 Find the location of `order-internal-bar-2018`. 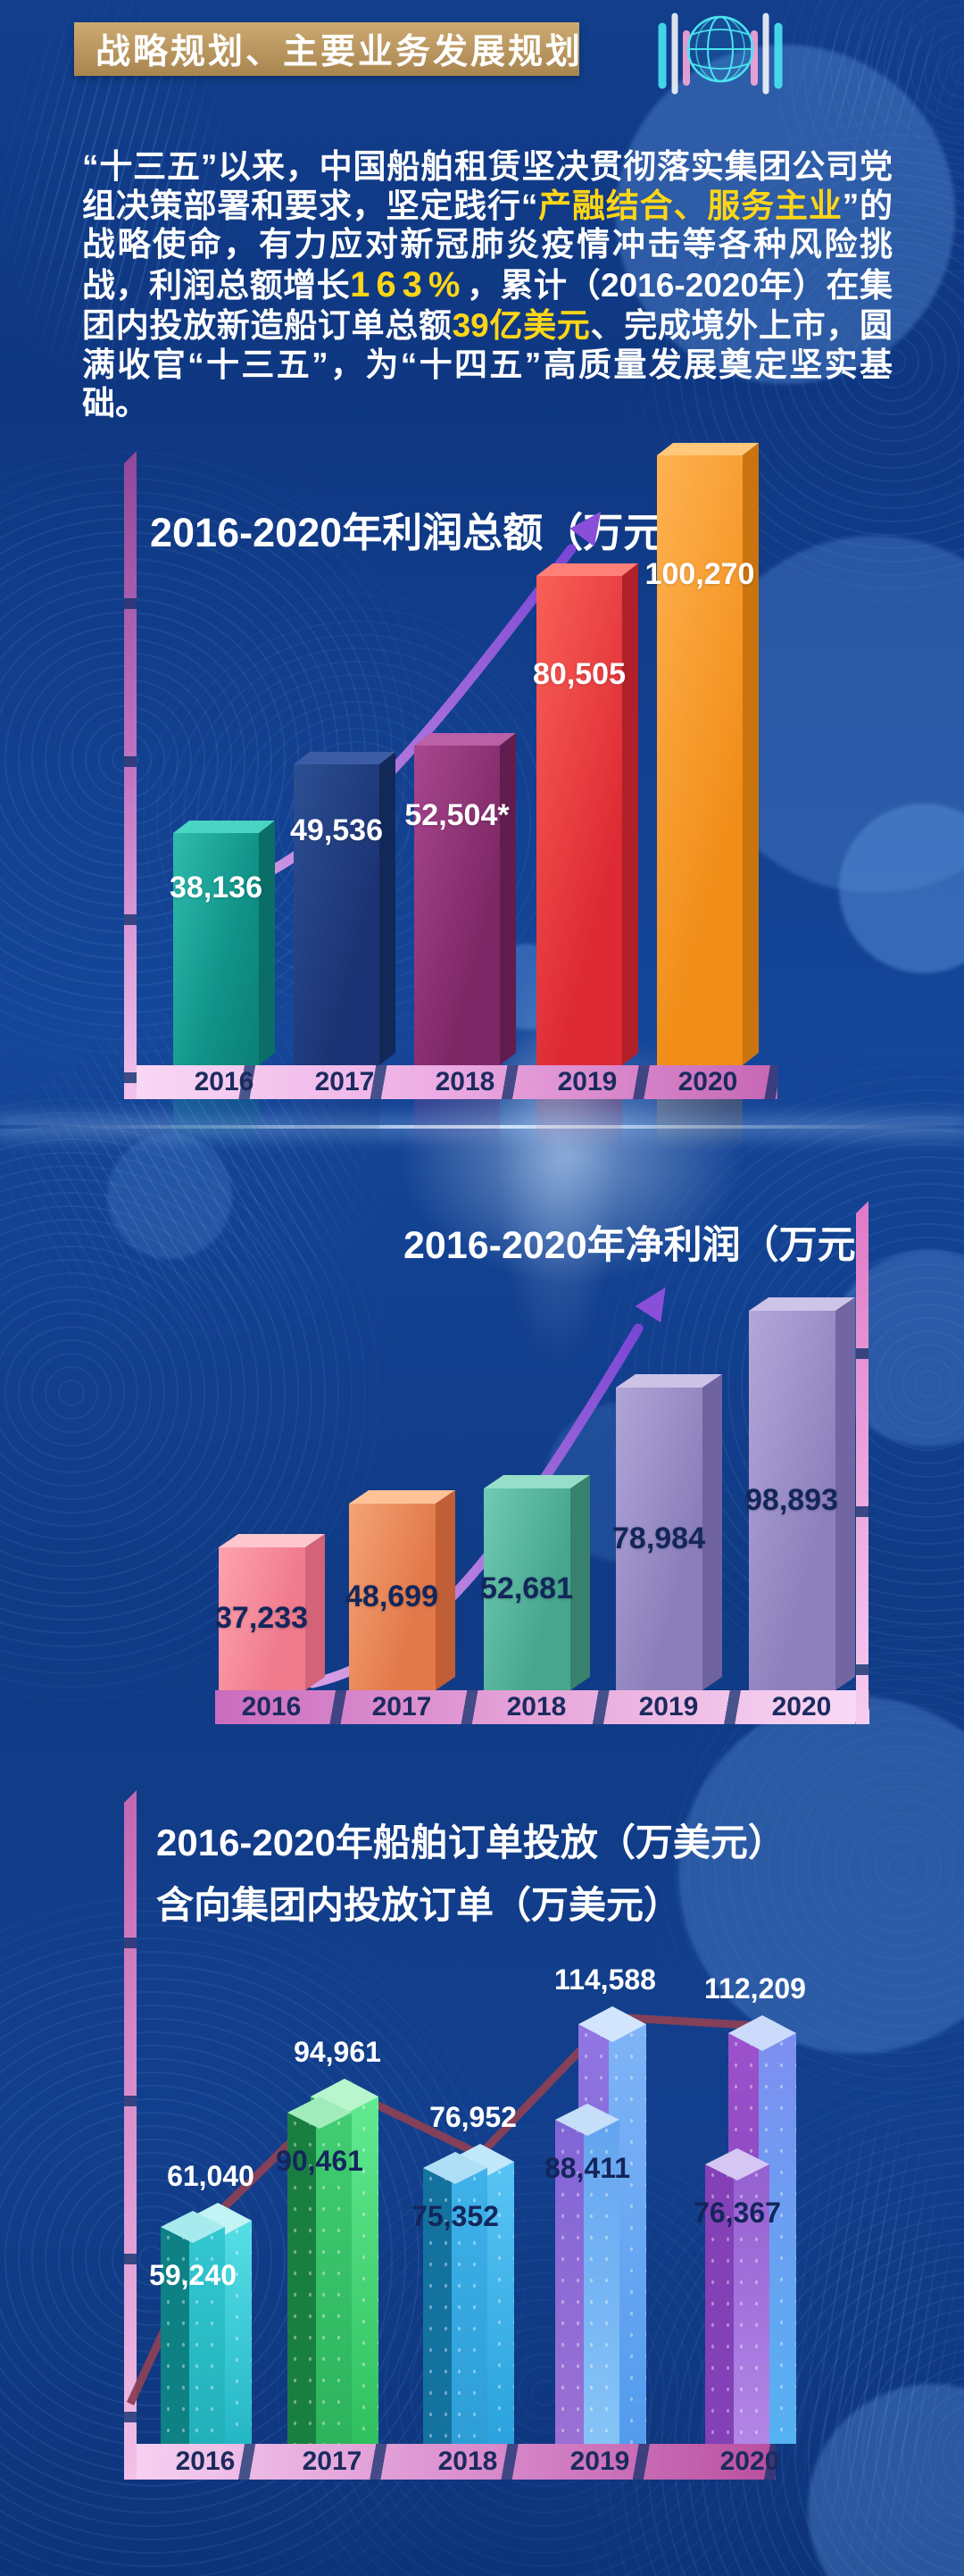

order-internal-bar-2018 is located at coordinates (455, 2298).